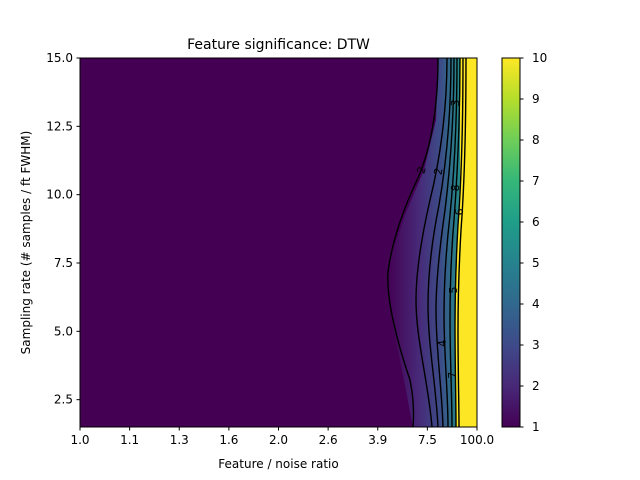 The width and height of the screenshot is (640, 480). What do you see at coordinates (59, 126) in the screenshot?
I see `y-tick-label: 12.5` at bounding box center [59, 126].